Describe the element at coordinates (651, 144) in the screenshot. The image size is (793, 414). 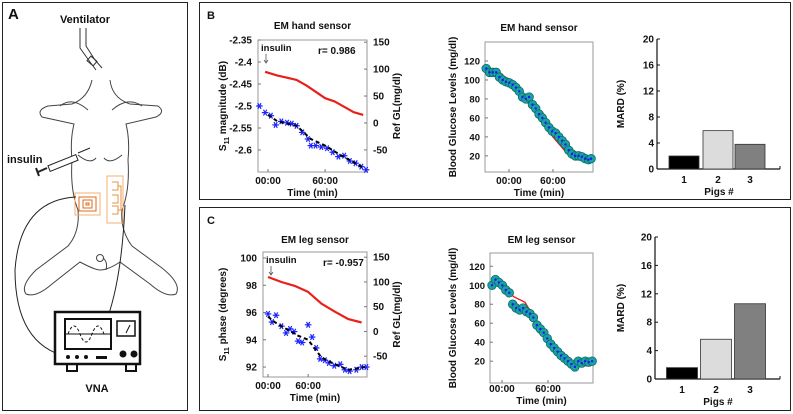
I see `y-tick-label: 4` at that location.